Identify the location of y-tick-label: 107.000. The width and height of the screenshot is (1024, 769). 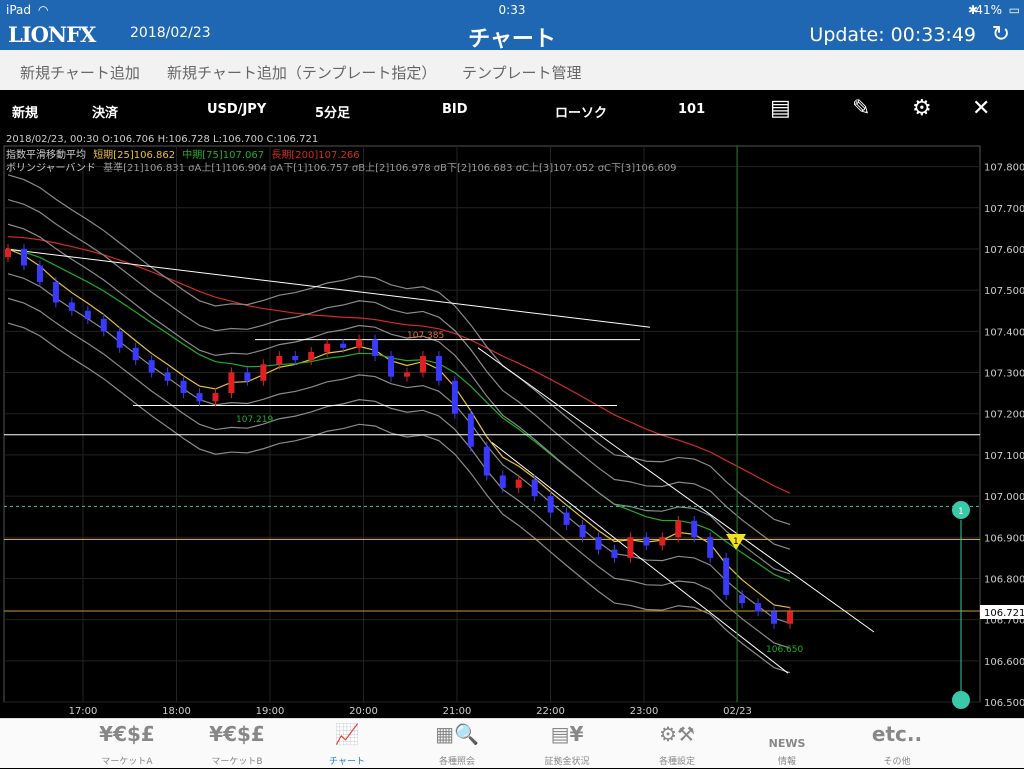
(1004, 497).